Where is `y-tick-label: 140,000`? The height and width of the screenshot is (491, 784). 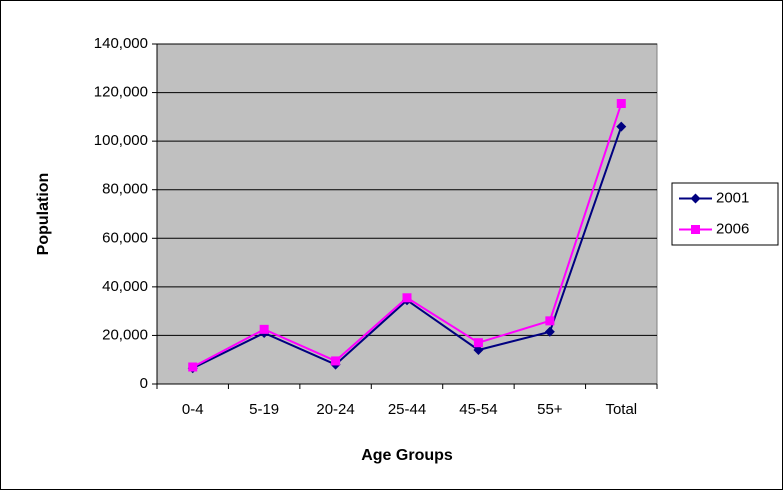
y-tick-label: 140,000 is located at coordinates (121, 43).